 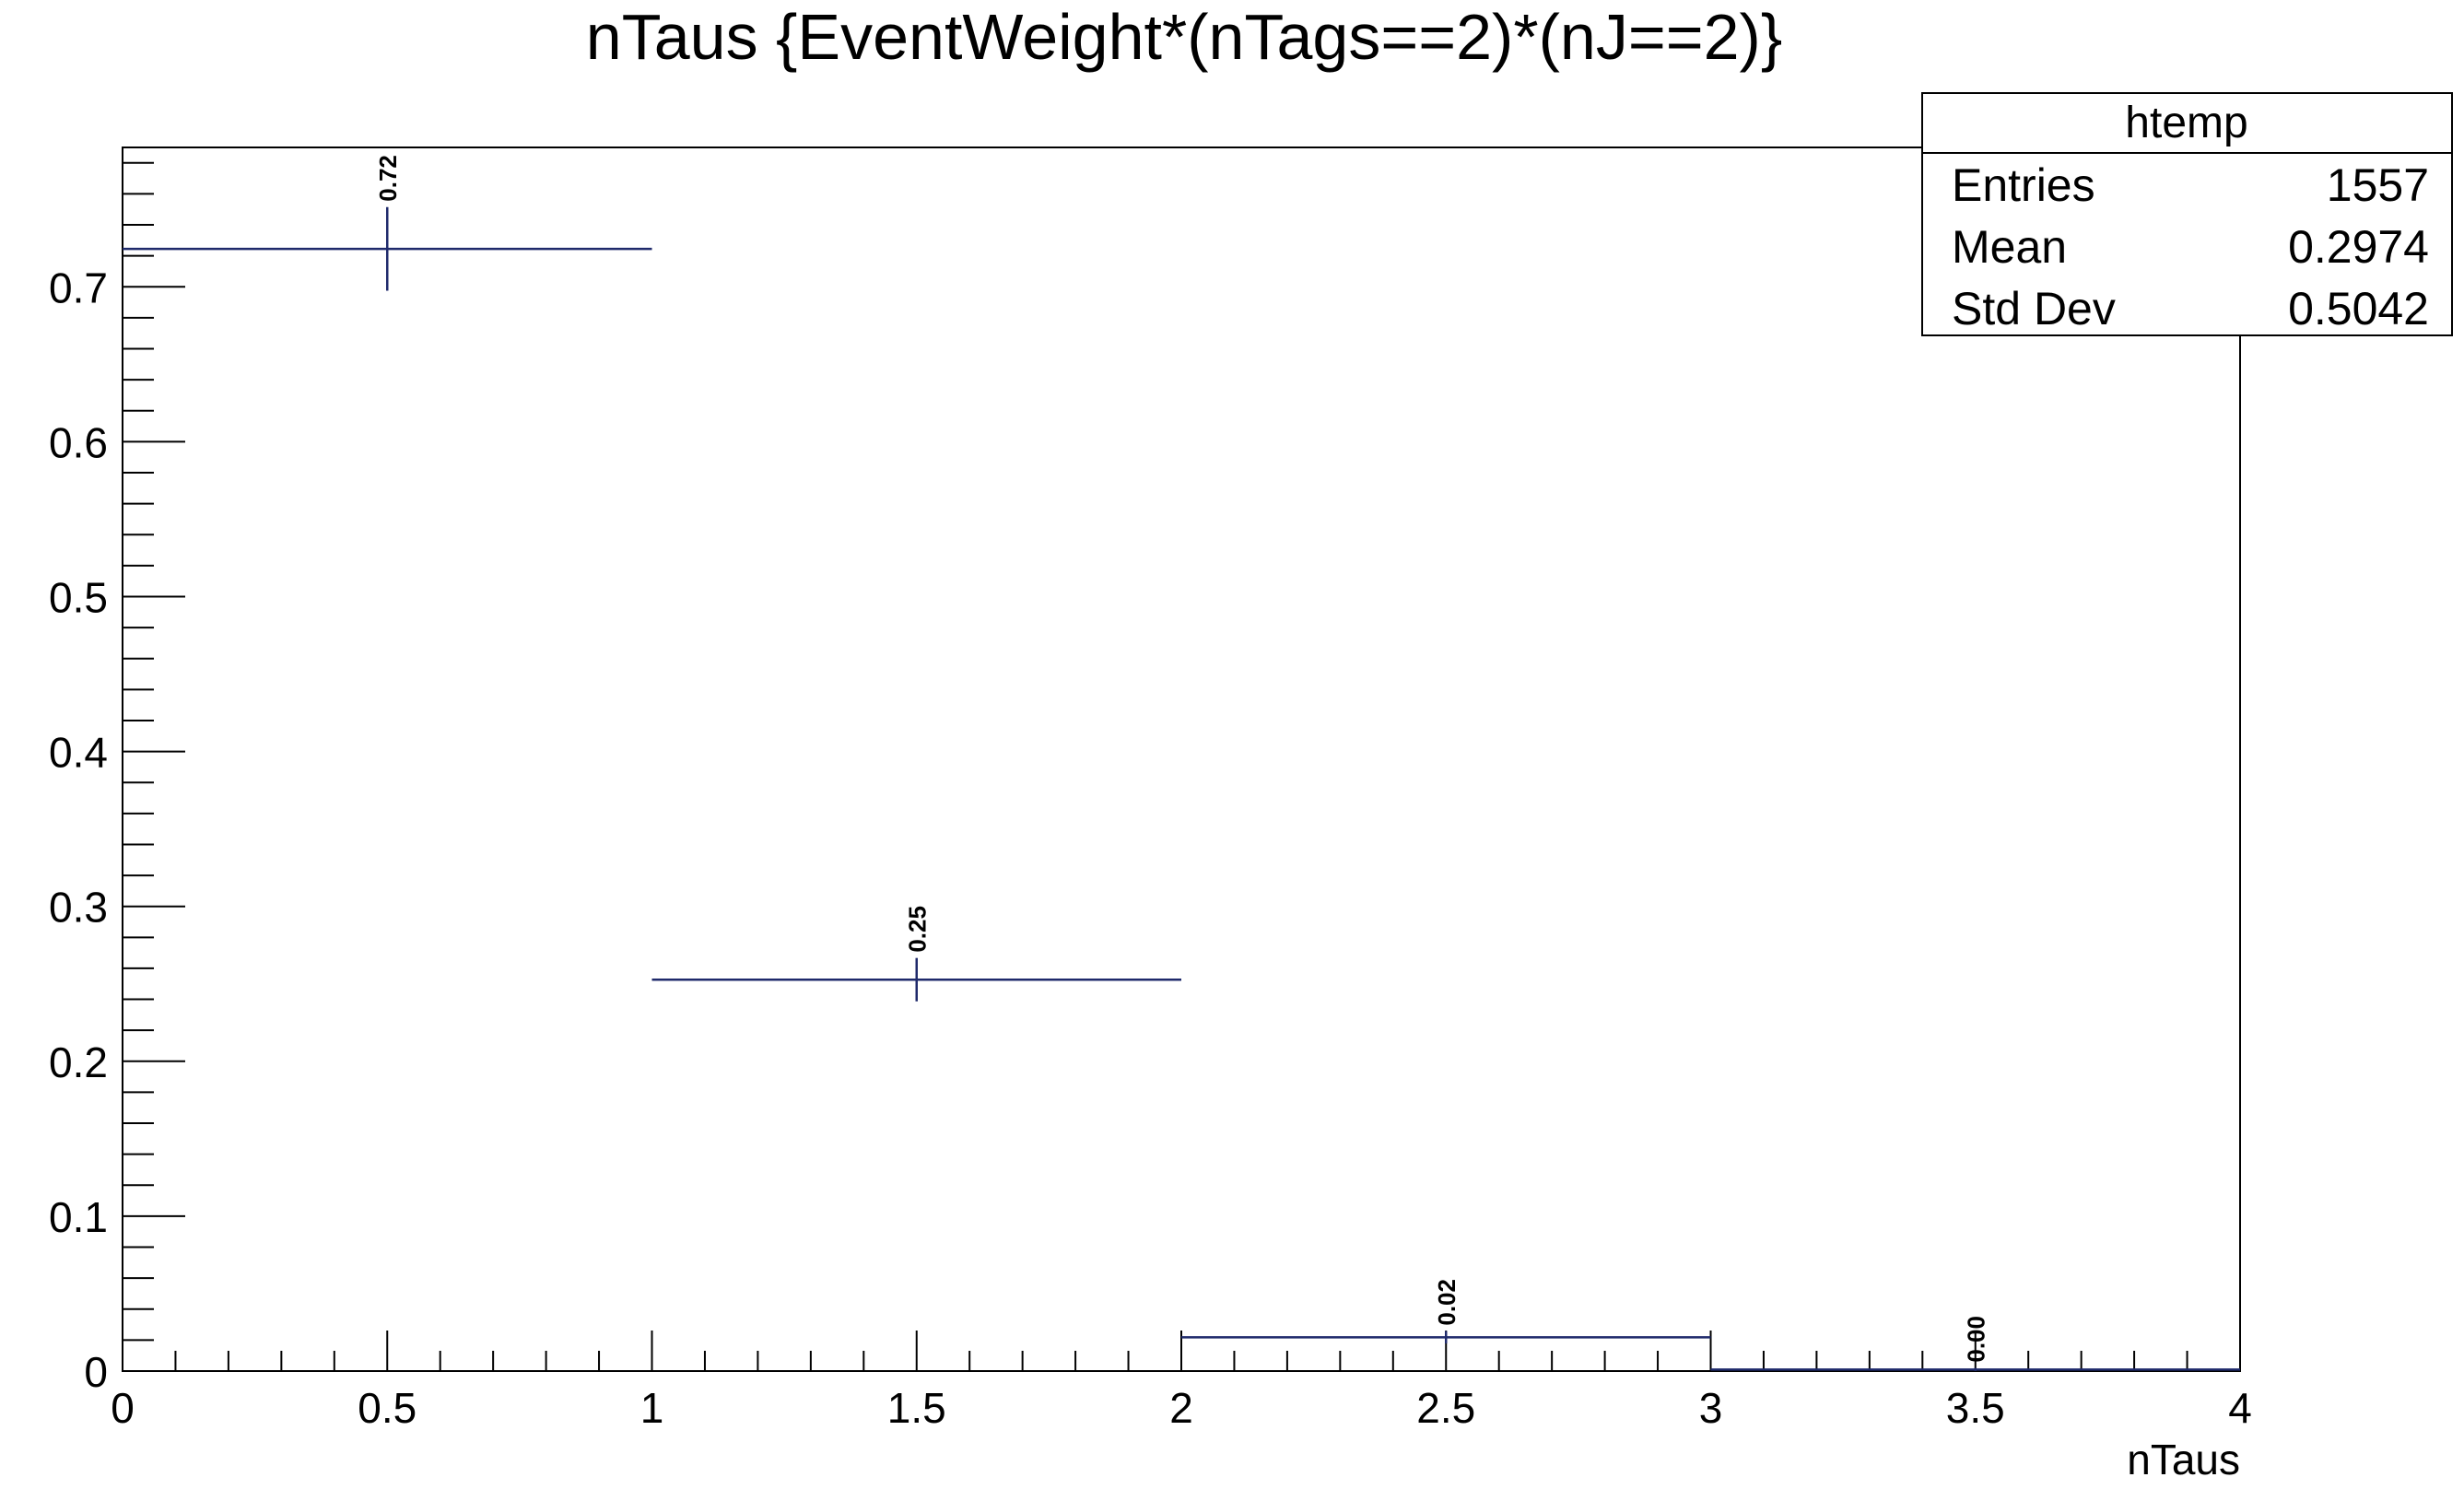 I want to click on x-axis-tick-labels: 0 0.5 1 1.5 2 2.5 3 3.5 4, so click(x=1181, y=1408).